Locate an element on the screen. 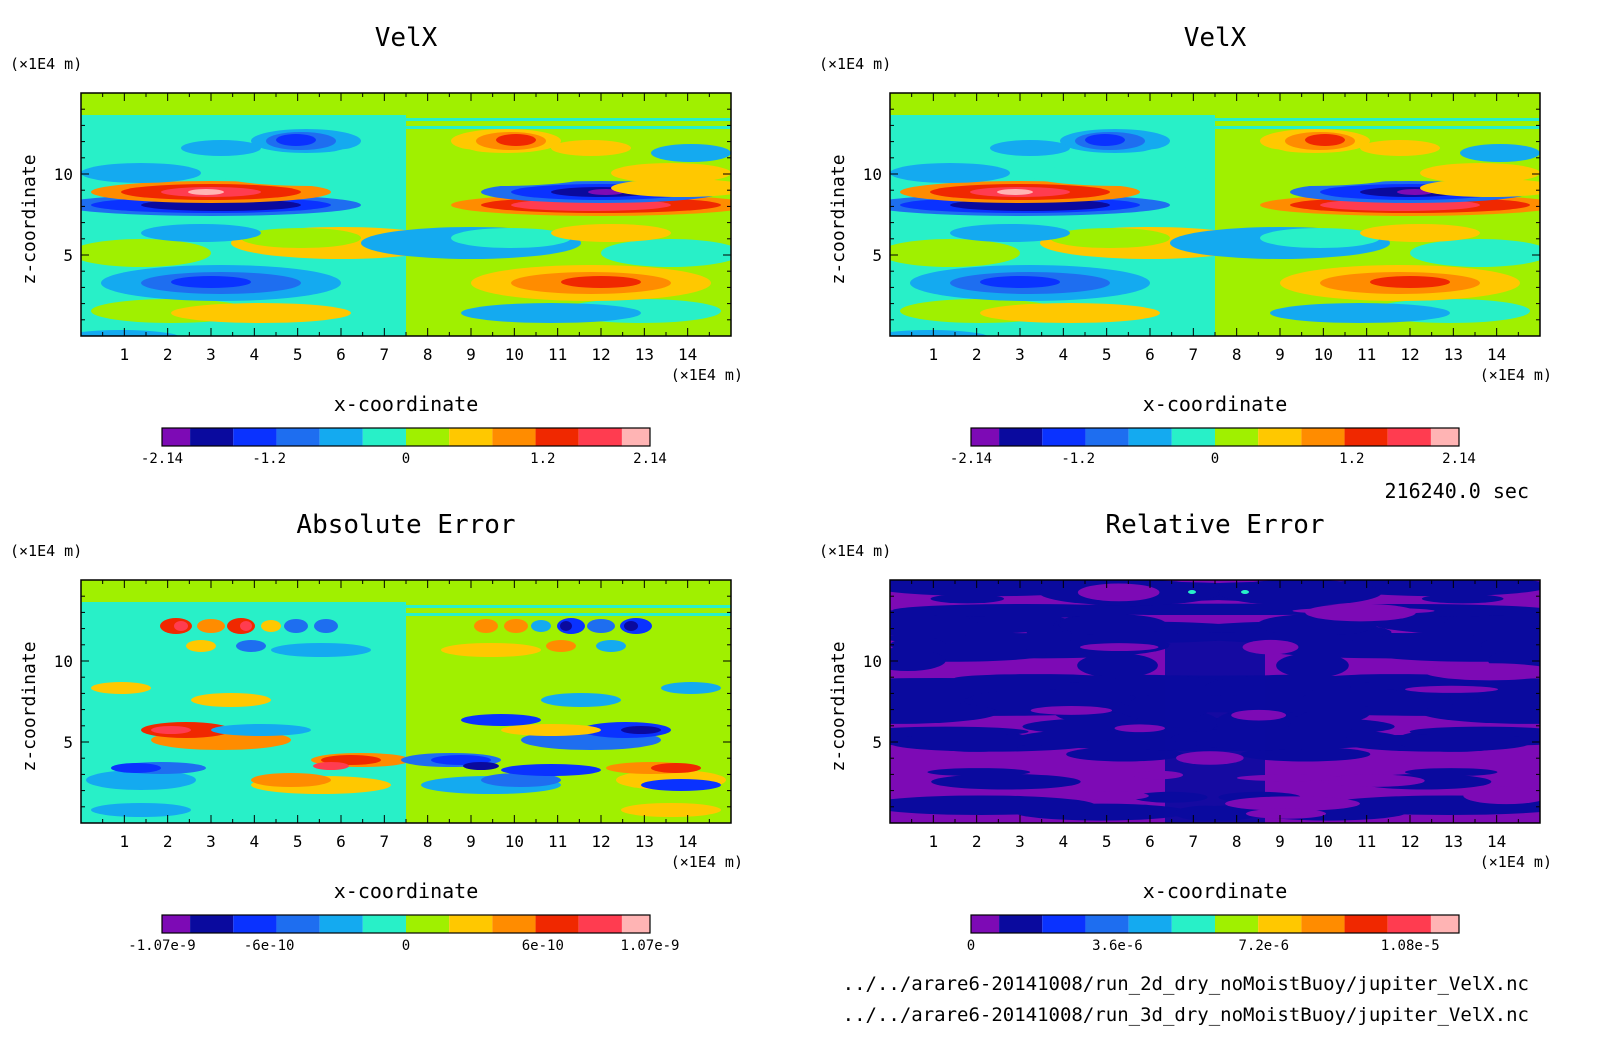 The width and height of the screenshot is (1604, 1054). x-tick-label: 9 is located at coordinates (1280, 354).